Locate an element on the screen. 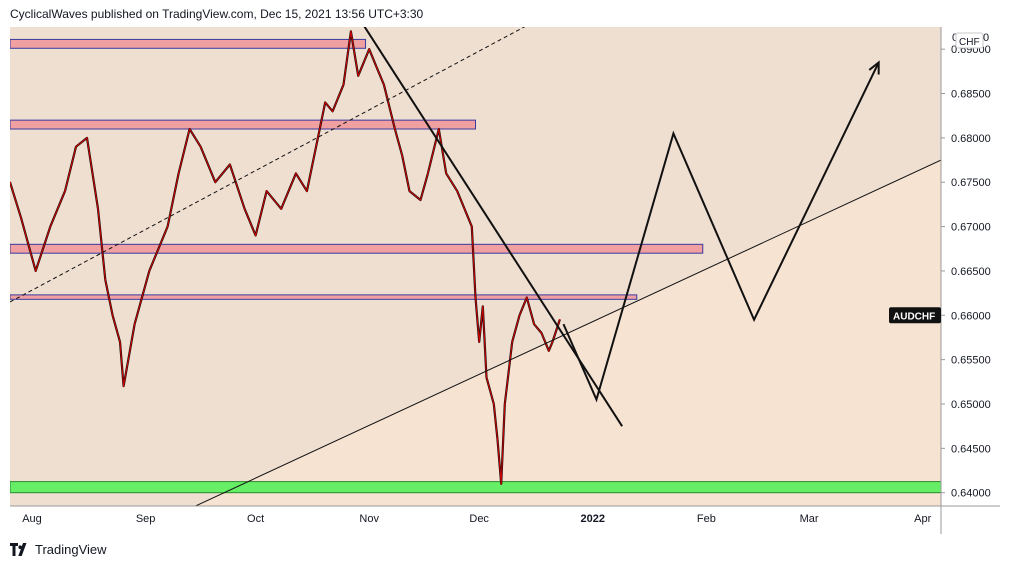 Image resolution: width=1009 pixels, height=568 pixels. y-tick-label-6: 0.67000 is located at coordinates (971, 228).